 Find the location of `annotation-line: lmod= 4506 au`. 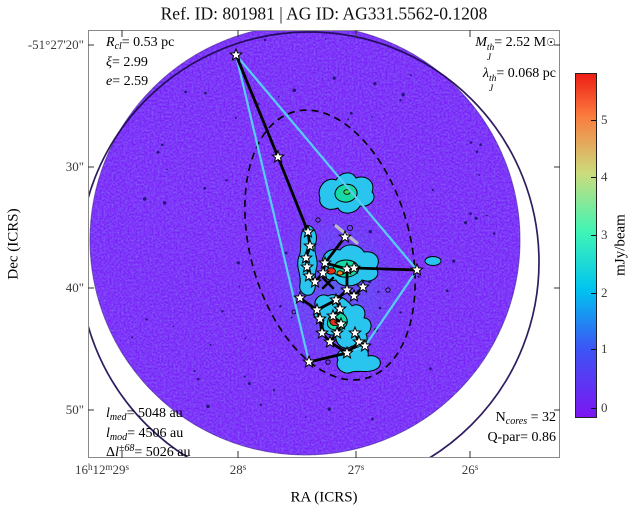

annotation-line: lmod= 4506 au is located at coordinates (145, 434).